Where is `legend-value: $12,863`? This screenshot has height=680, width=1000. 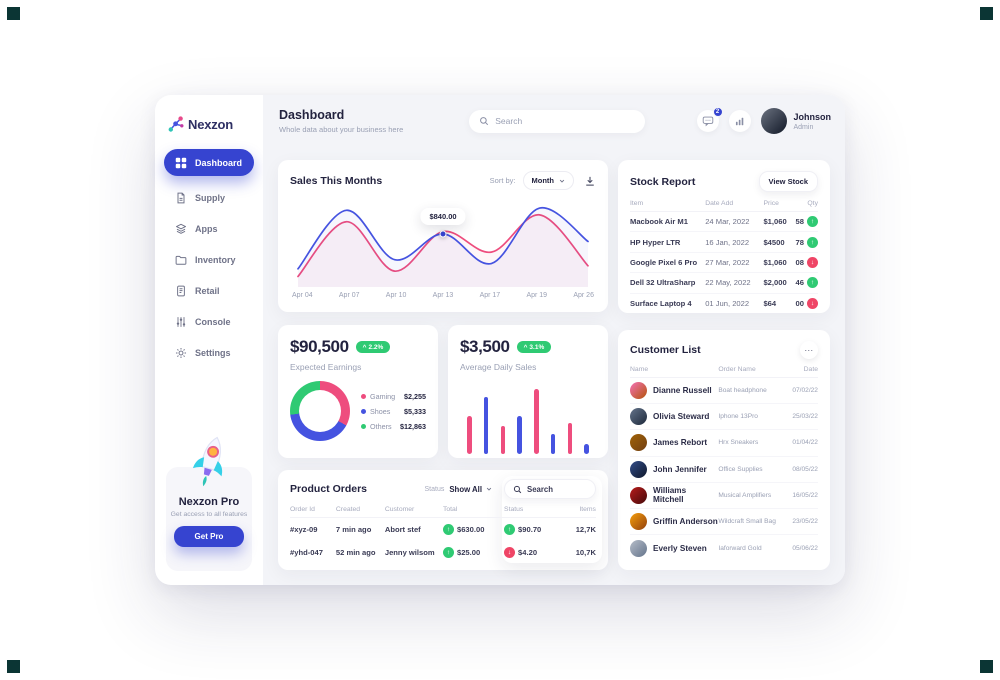
legend-value: $12,863 is located at coordinates (413, 426).